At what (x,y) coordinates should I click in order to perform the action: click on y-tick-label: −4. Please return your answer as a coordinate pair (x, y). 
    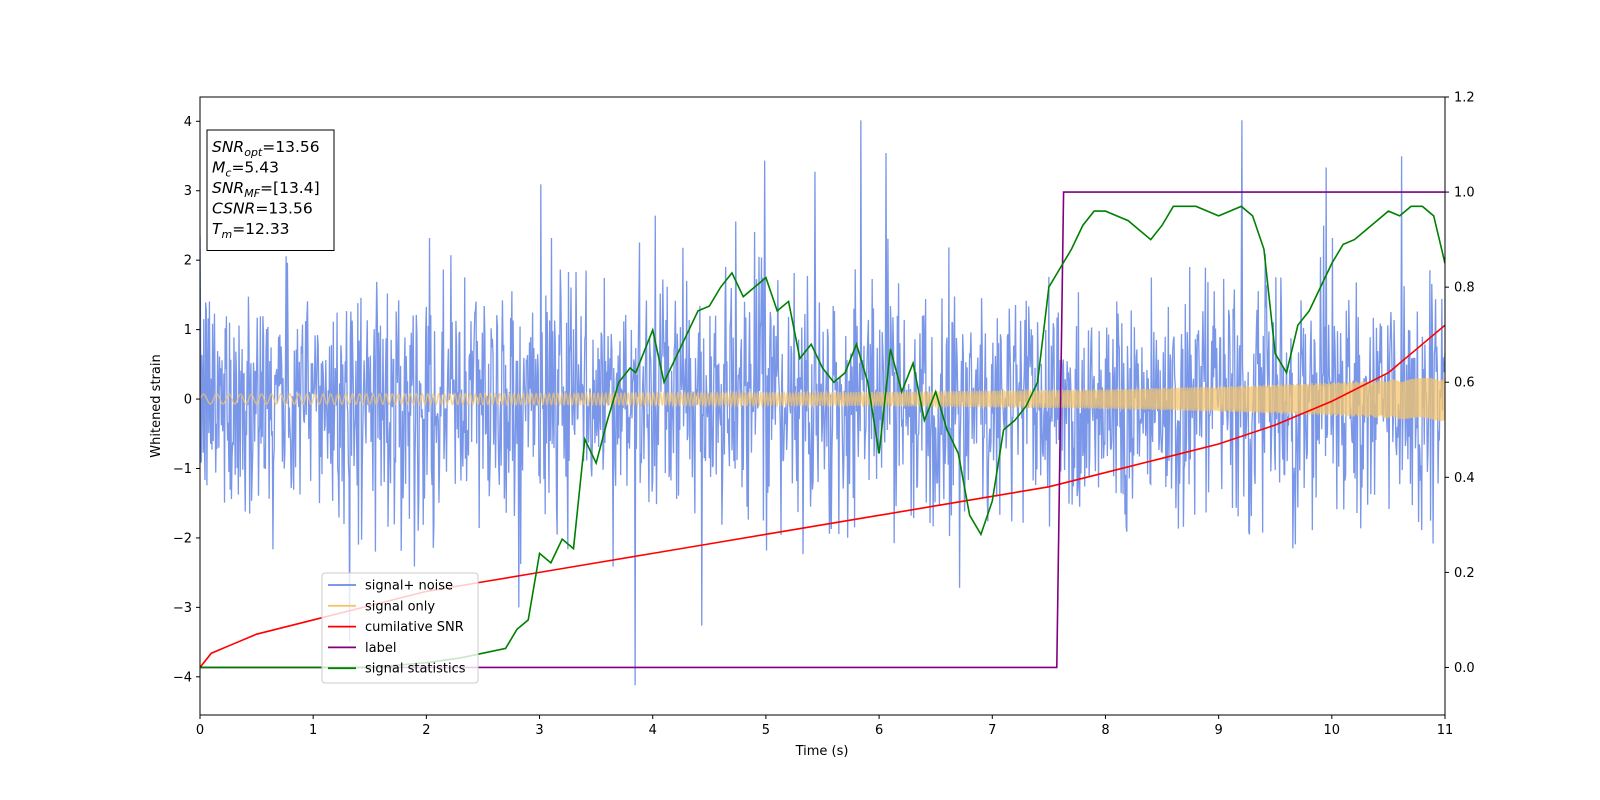
    Looking at the image, I should click on (182, 677).